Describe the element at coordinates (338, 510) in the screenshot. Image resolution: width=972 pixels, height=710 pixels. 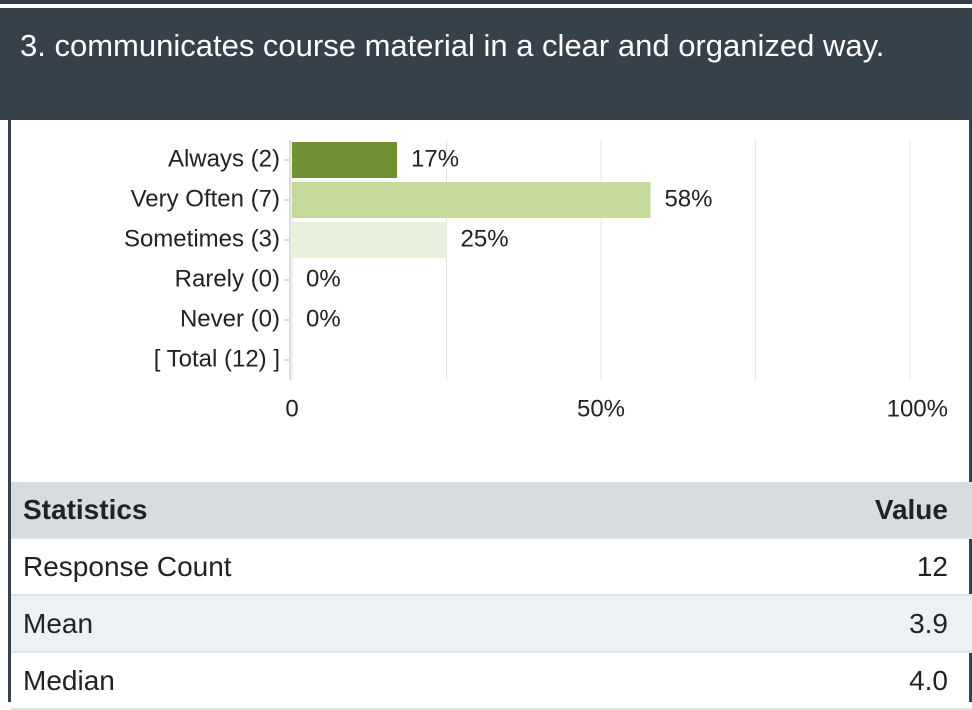
I see `header-cell: Statistics` at that location.